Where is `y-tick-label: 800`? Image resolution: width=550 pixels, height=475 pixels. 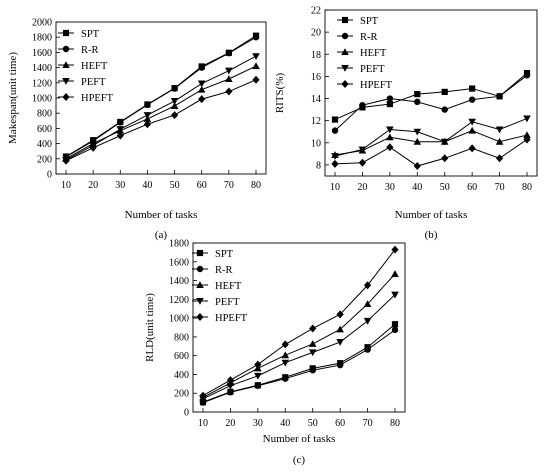 y-tick-label: 800 is located at coordinates (181, 337).